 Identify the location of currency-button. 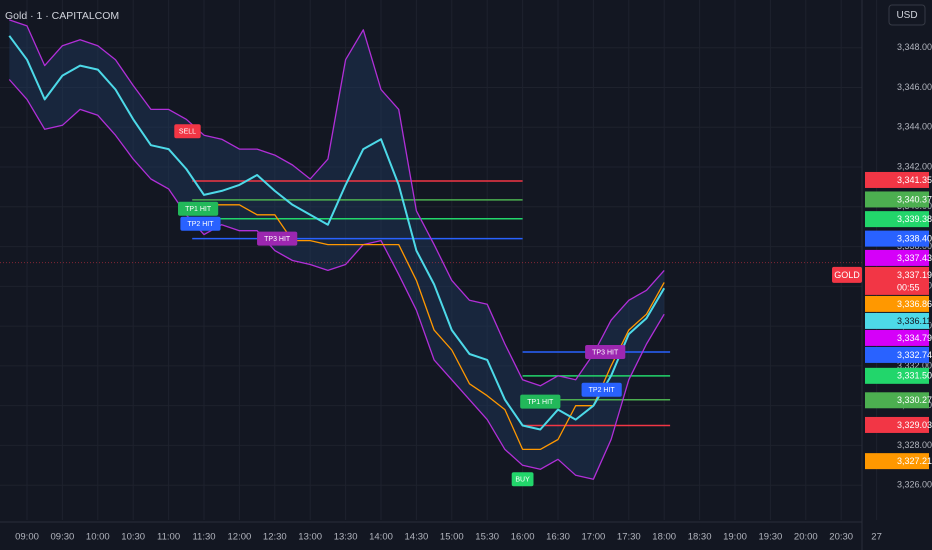
(907, 15).